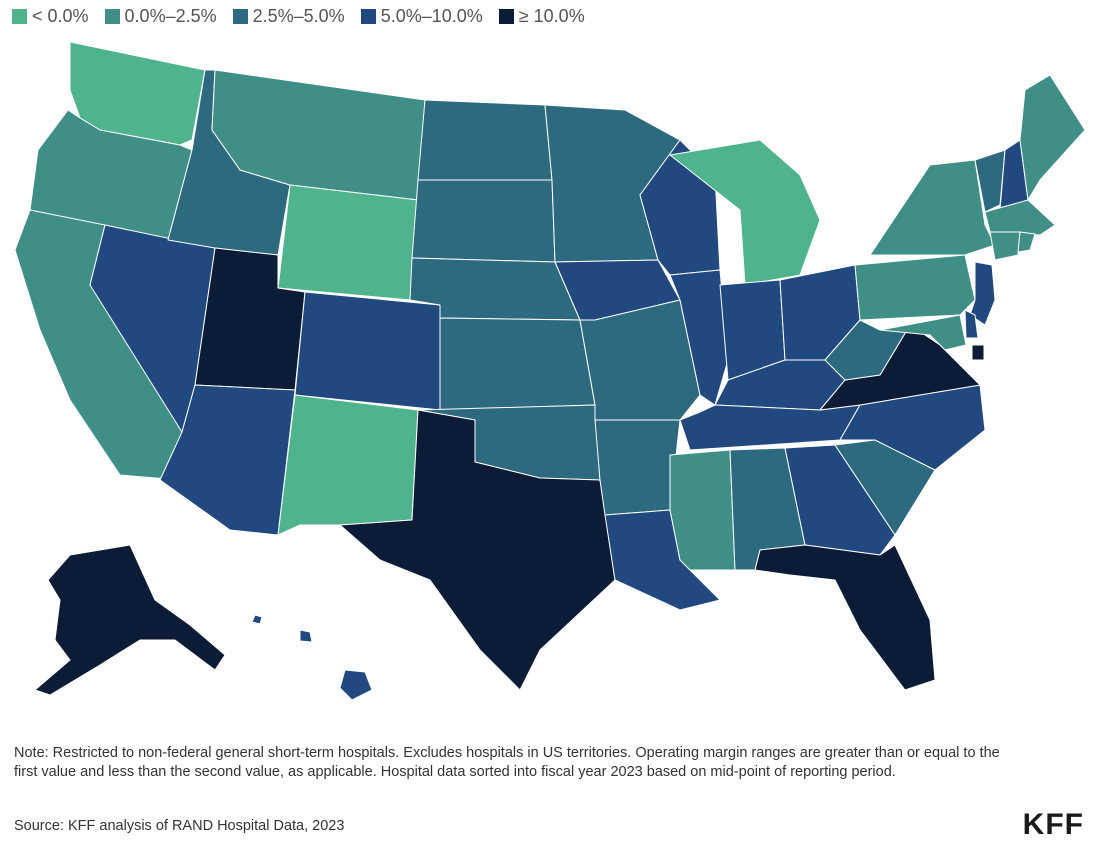 The width and height of the screenshot is (1102, 846). Describe the element at coordinates (915, 287) in the screenshot. I see `state-pa` at that location.